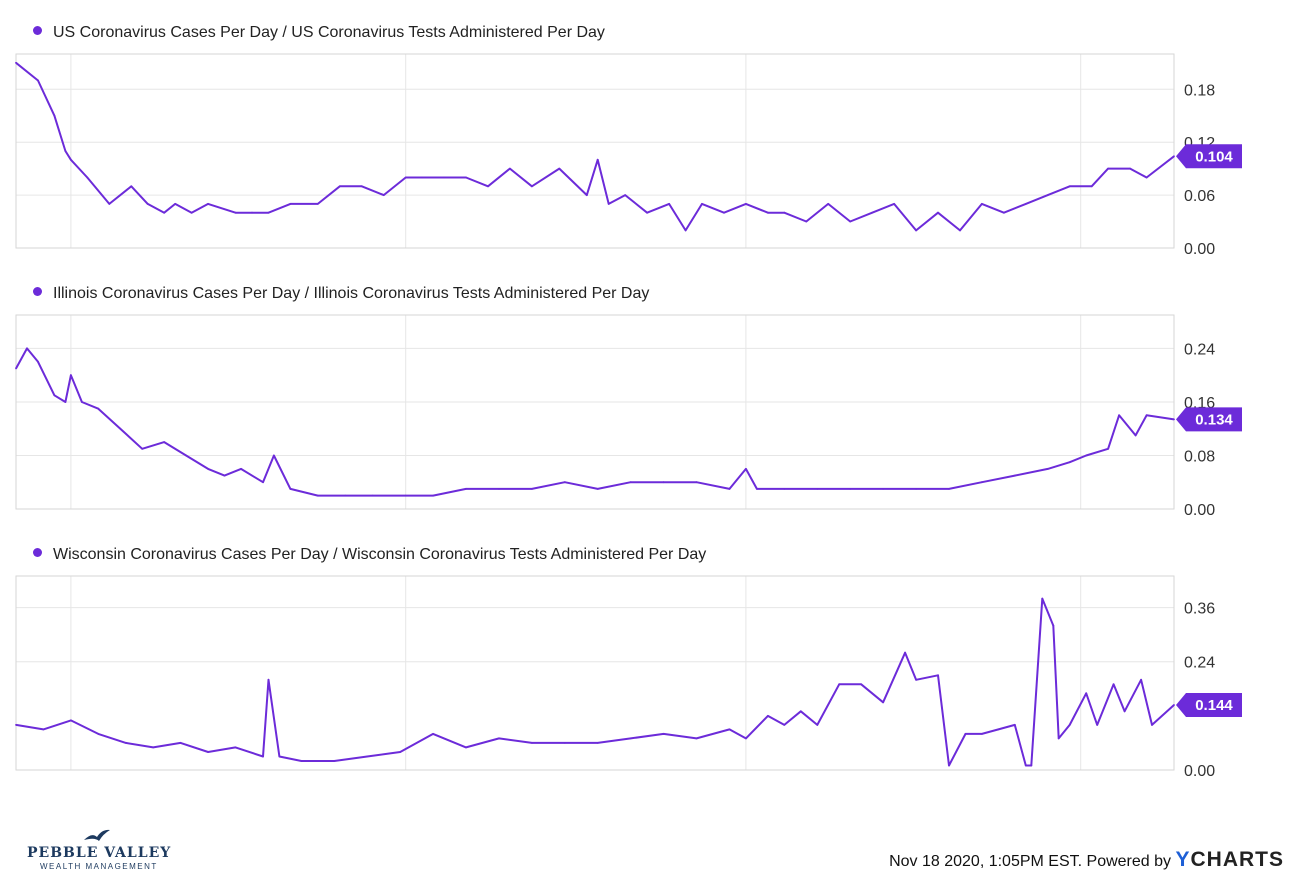 Image resolution: width=1300 pixels, height=879 pixels. Describe the element at coordinates (1214, 419) in the screenshot. I see `last-value-label: 0.134` at that location.